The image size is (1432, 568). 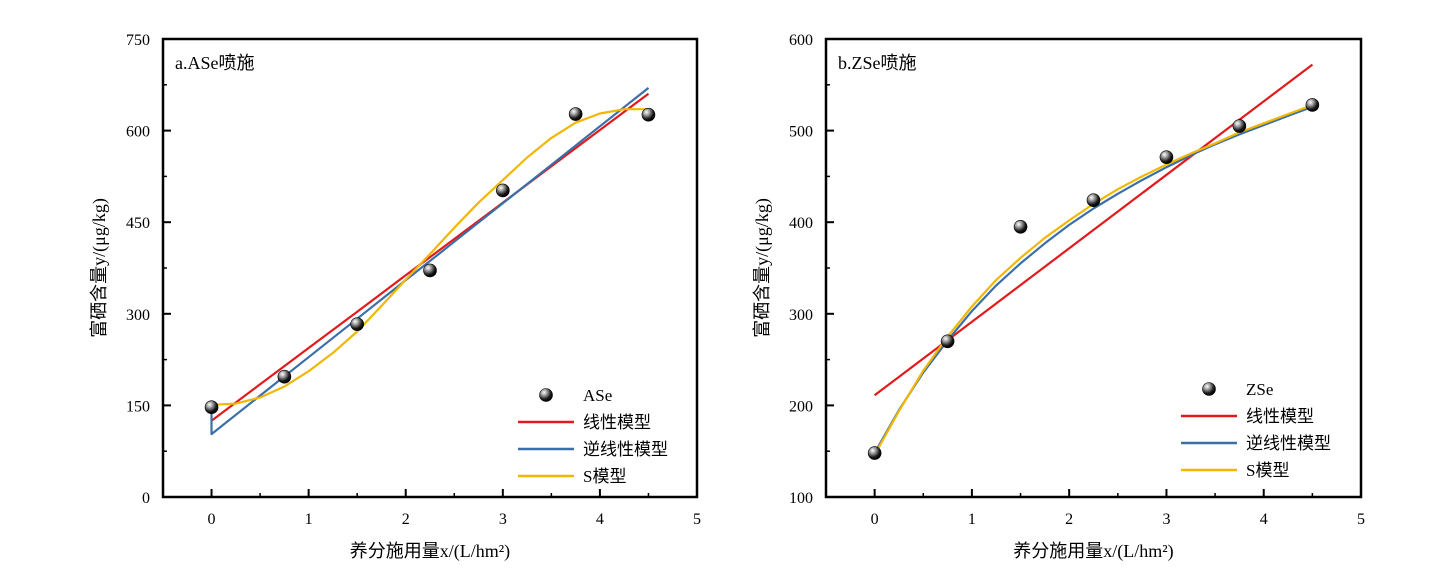 I want to click on y-tick-label: 100, so click(x=801, y=498).